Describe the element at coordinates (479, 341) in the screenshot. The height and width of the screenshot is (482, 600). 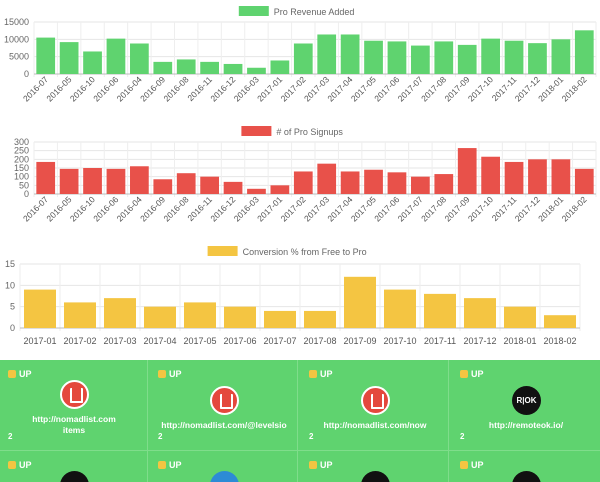
I see `x-tick-label: 2017-12` at that location.